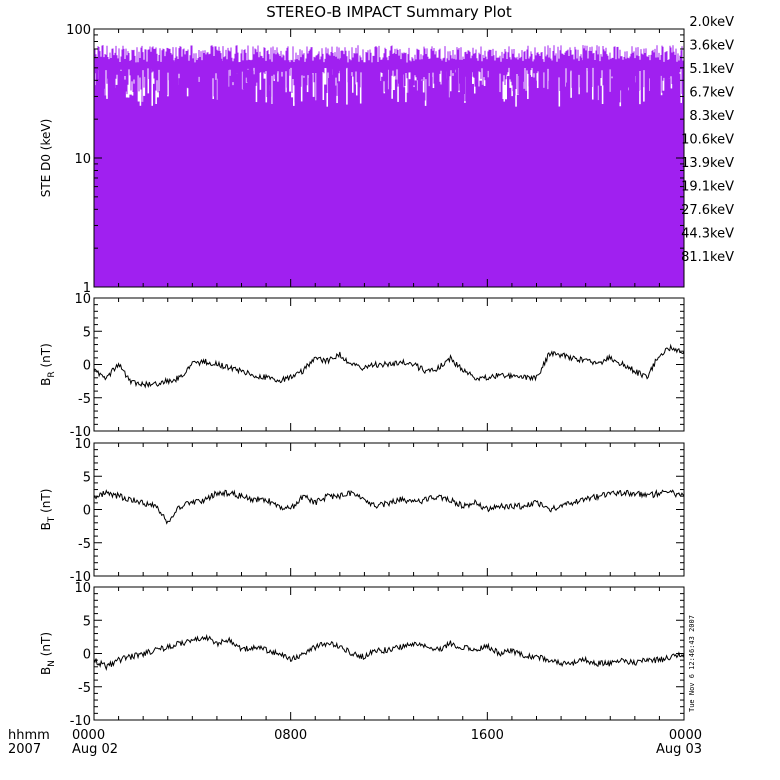 This screenshot has height=780, width=780. I want to click on x-tick-date-label: Aug 02, so click(95, 749).